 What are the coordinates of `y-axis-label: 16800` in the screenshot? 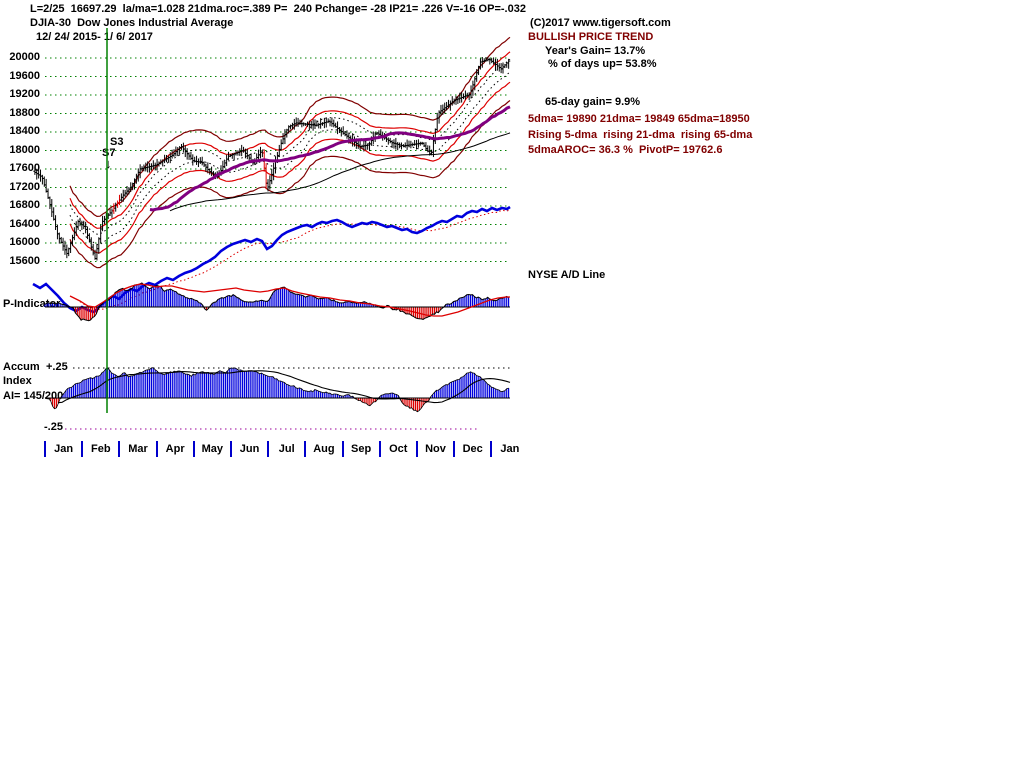 It's located at (24, 205).